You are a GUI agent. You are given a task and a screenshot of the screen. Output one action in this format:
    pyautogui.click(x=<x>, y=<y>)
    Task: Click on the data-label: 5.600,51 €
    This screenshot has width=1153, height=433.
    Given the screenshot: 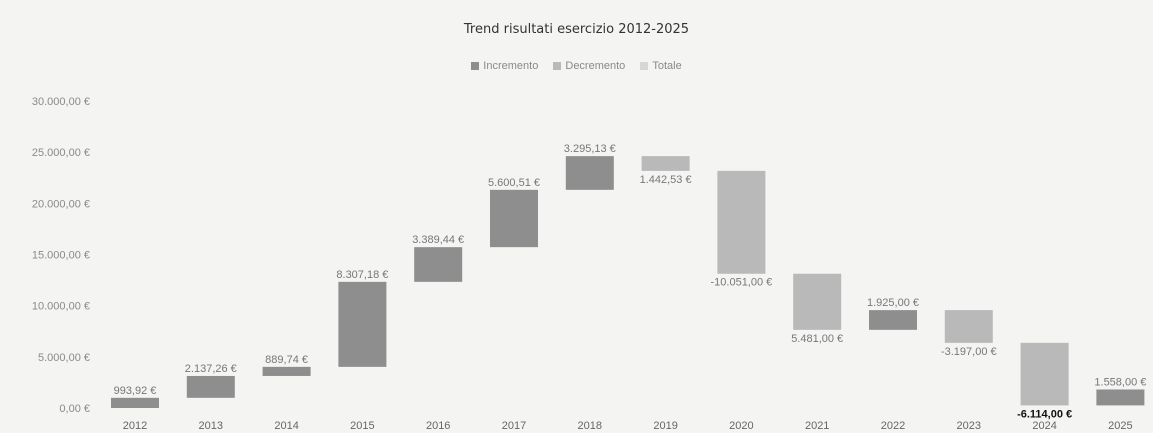 What is the action you would take?
    pyautogui.click(x=514, y=183)
    